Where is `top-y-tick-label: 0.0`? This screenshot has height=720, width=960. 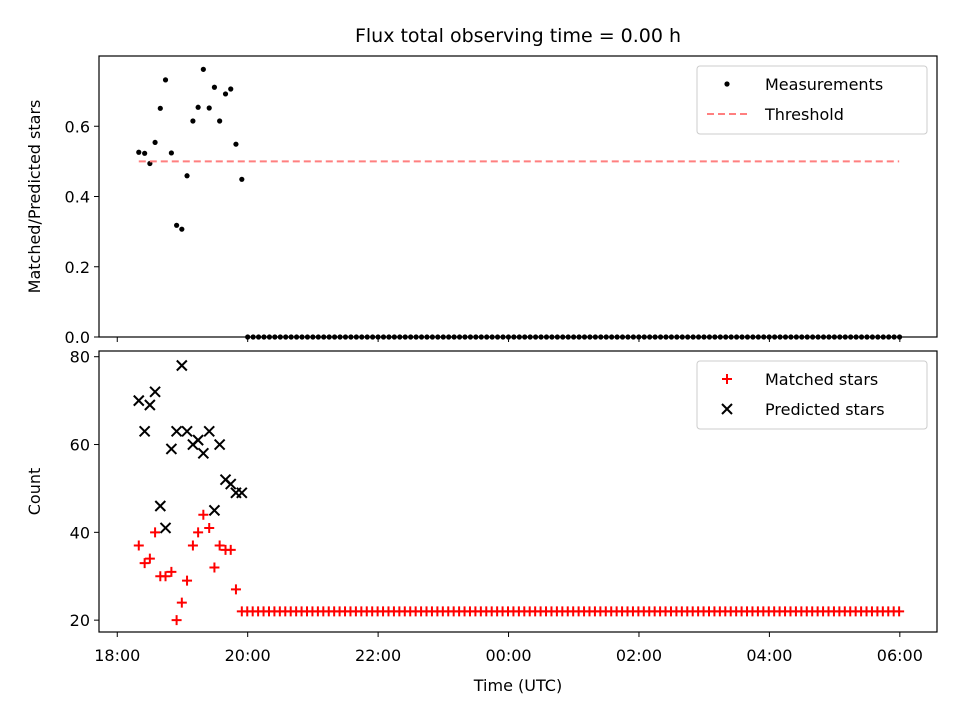
top-y-tick-label: 0.0 is located at coordinates (77, 337).